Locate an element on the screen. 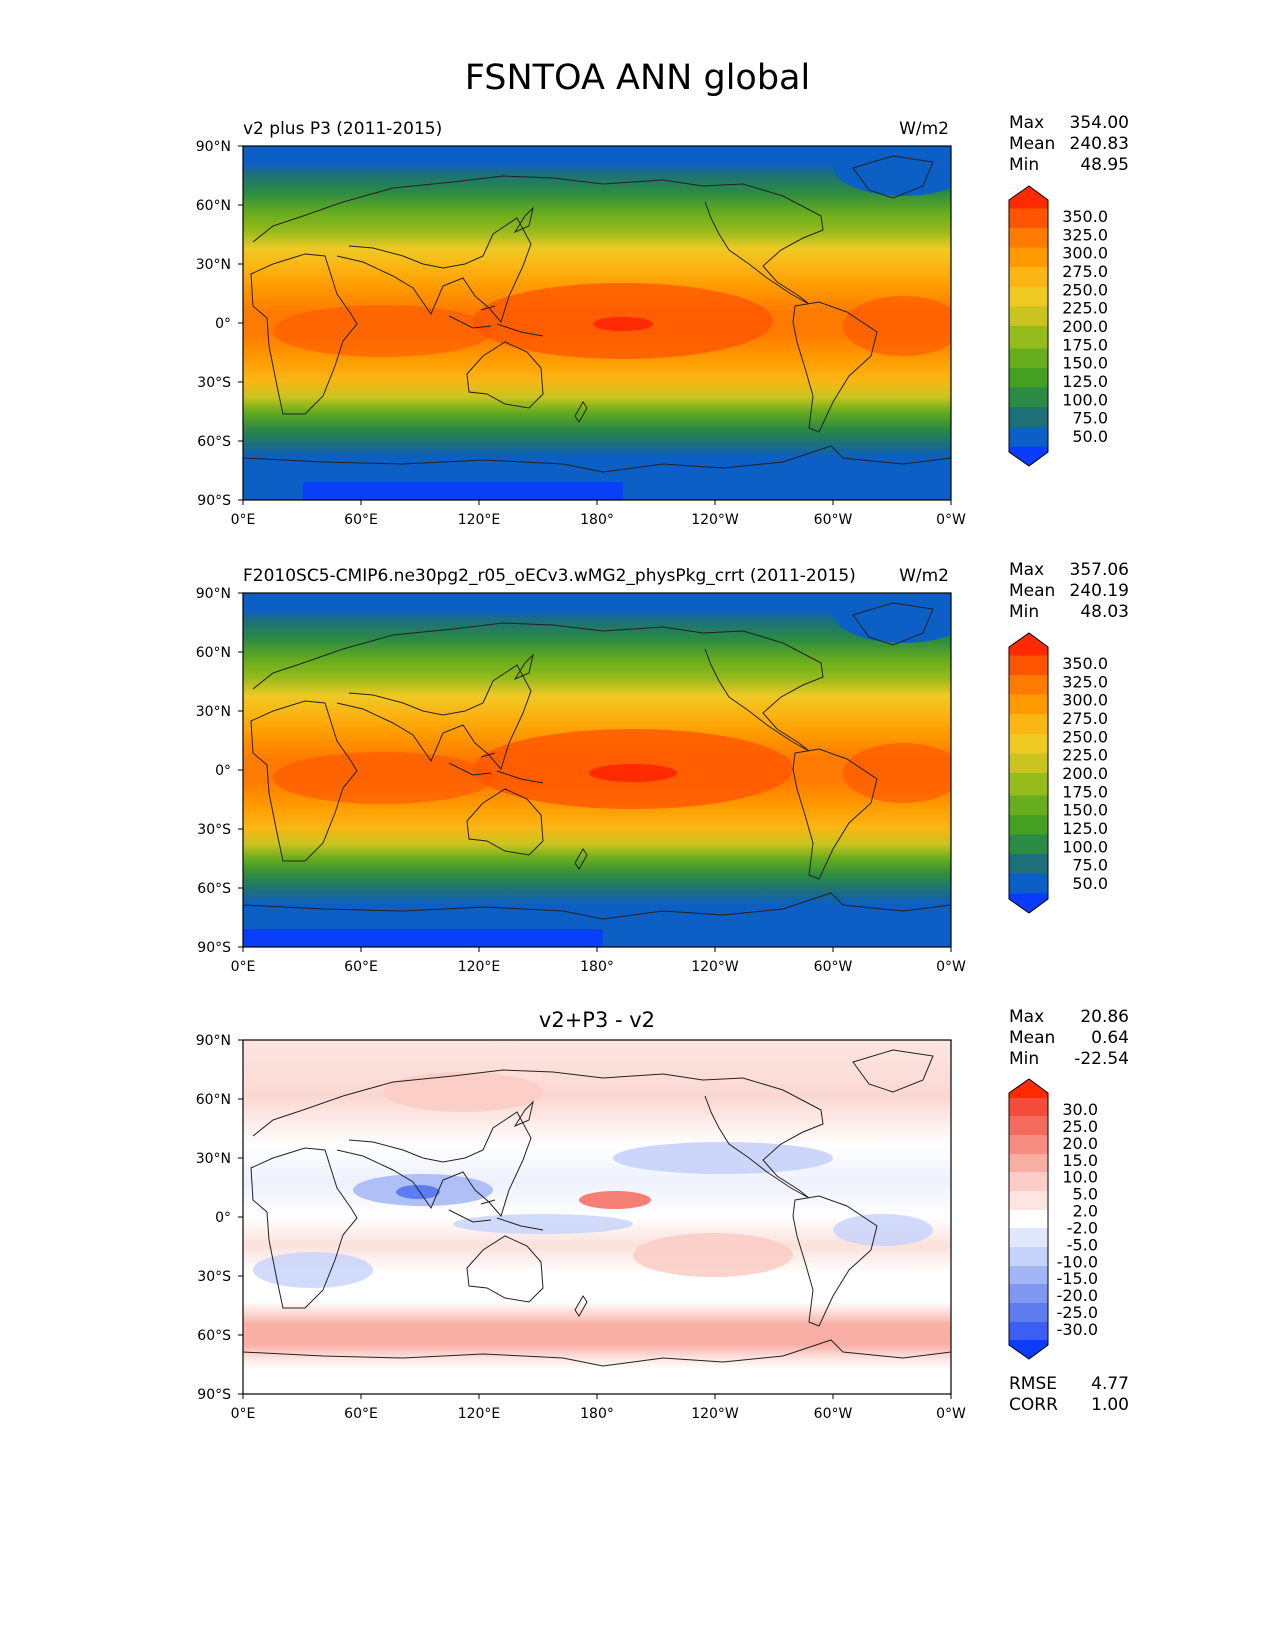 The height and width of the screenshot is (1650, 1275). panel-1-atlantic-band is located at coordinates (897, 326).